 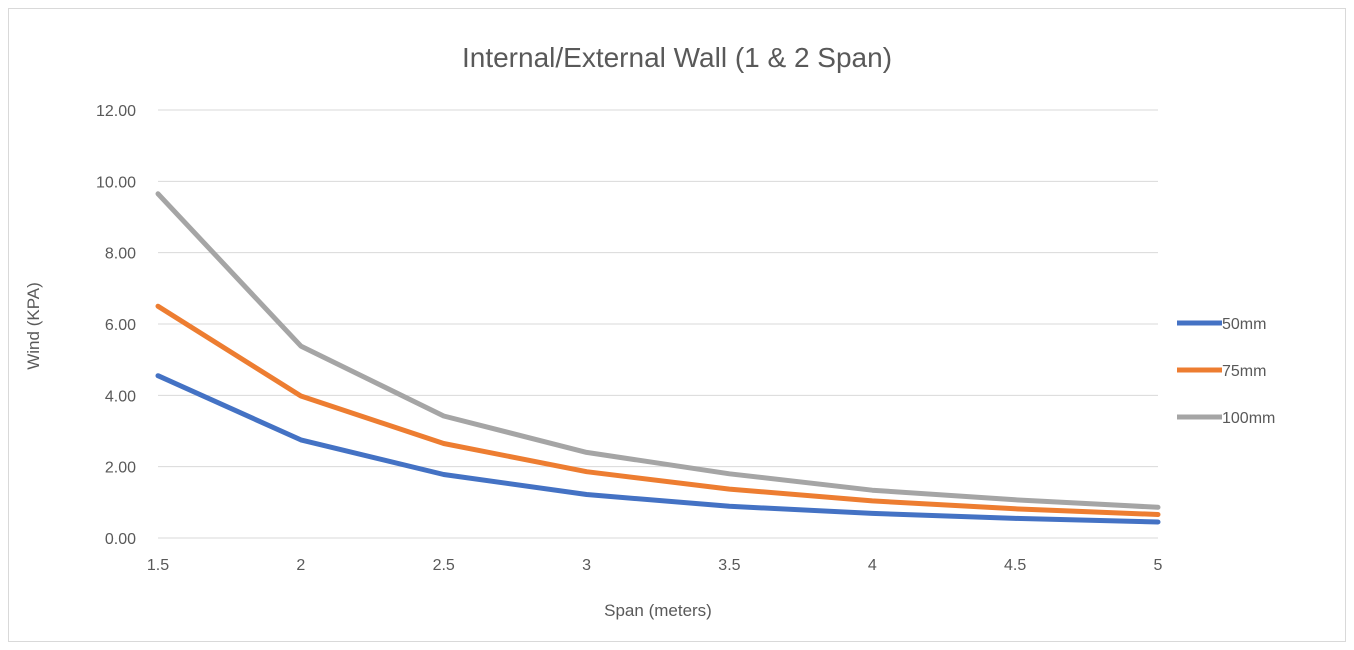 I want to click on y-tick-label: 8.00, so click(x=120, y=254).